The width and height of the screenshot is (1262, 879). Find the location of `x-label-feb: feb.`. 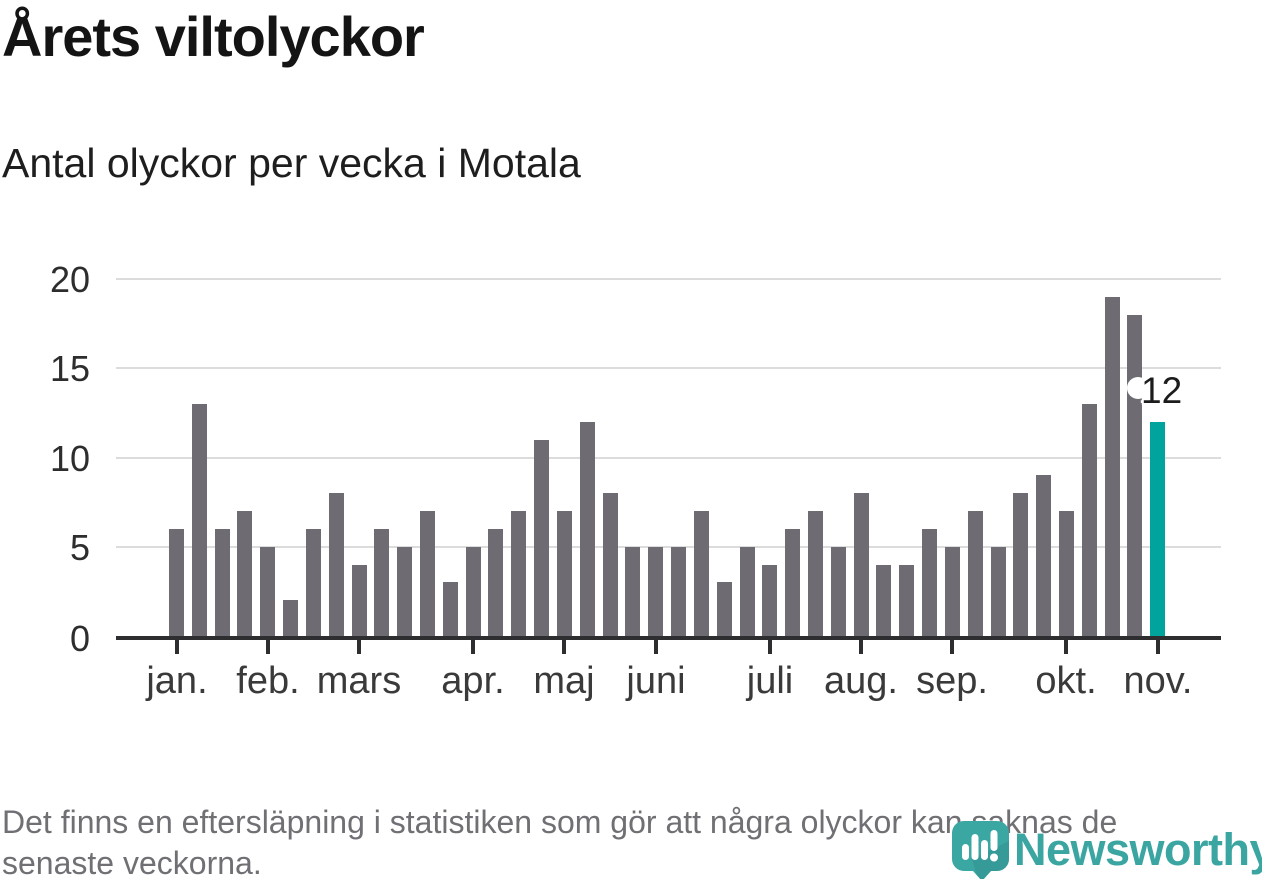

x-label-feb: feb. is located at coordinates (268, 681).